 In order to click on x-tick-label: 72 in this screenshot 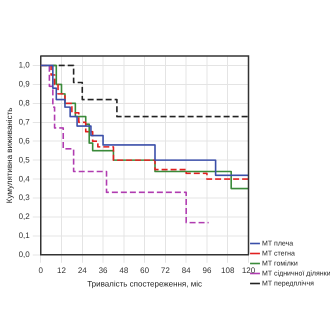, I will do `click(165, 270)`.